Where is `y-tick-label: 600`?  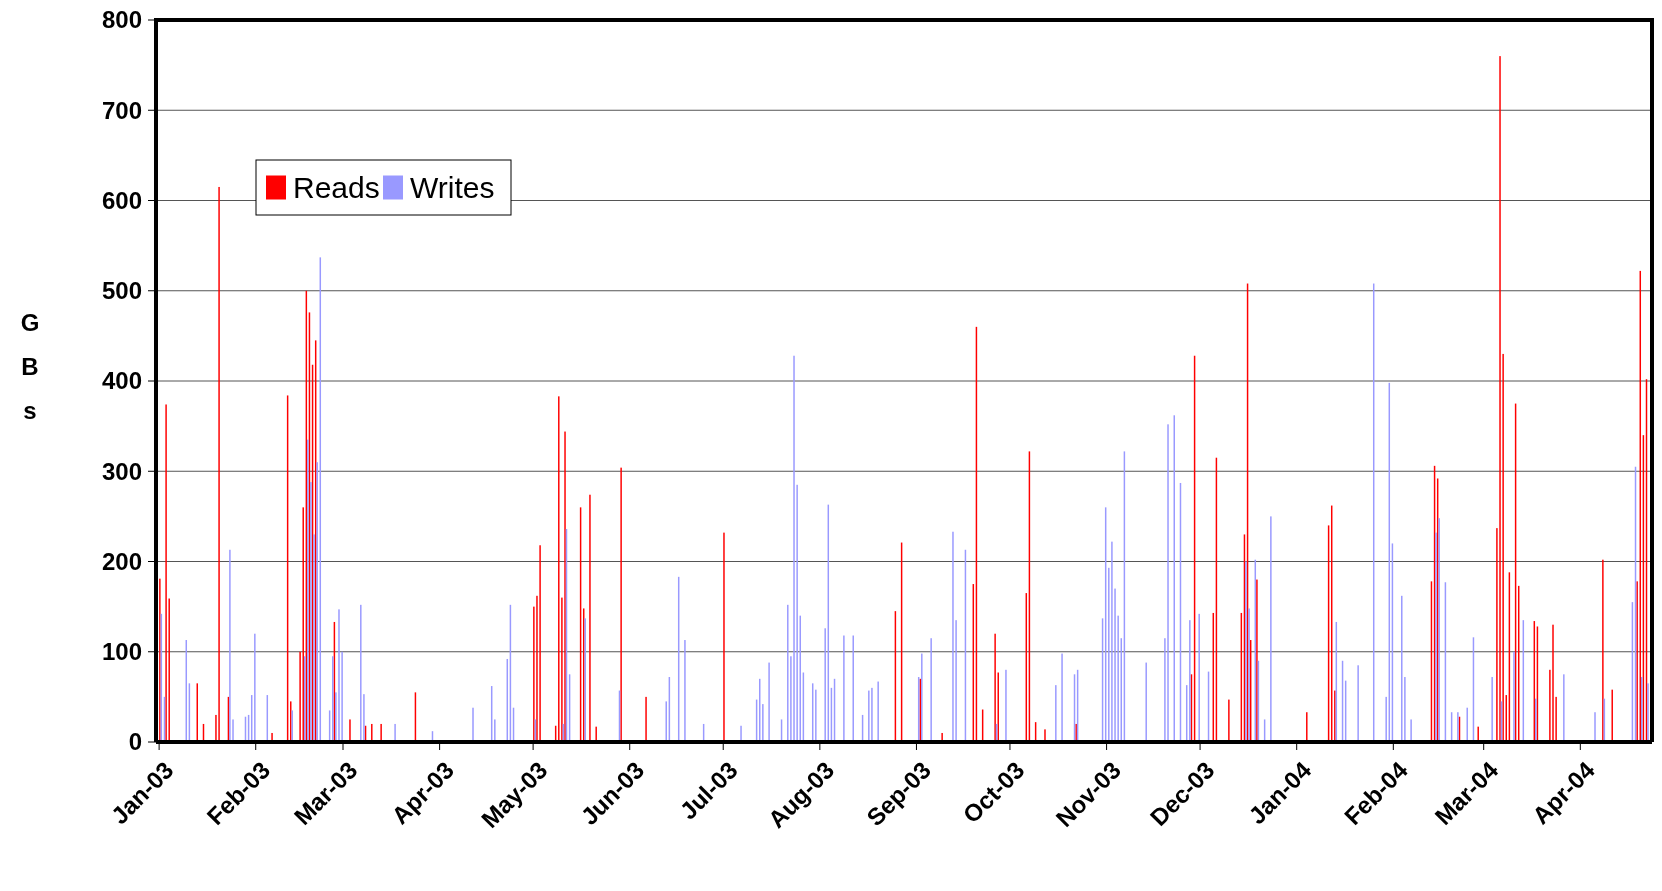
y-tick-label: 600 is located at coordinates (121, 200).